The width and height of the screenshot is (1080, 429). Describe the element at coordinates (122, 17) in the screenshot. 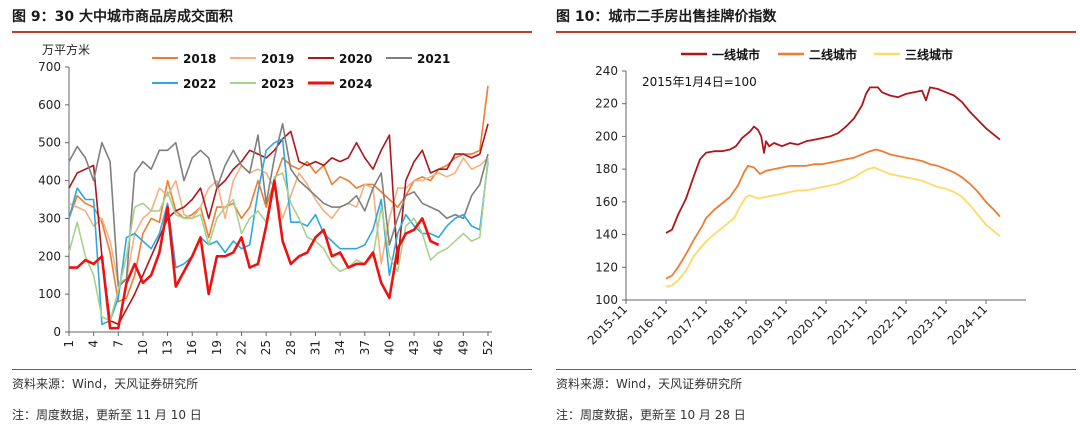

I see `left-figure-title: 图 9：30 大中城市商品房成交面积` at that location.